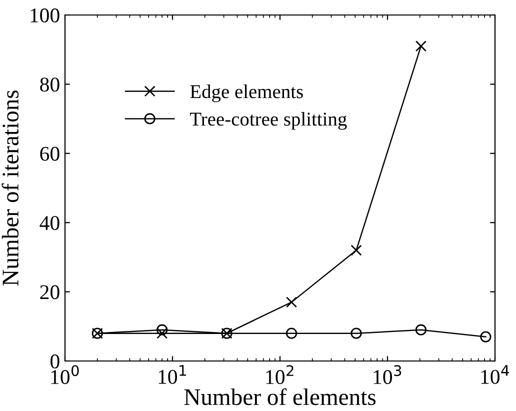  I want to click on legend-label: Edge elements, so click(246, 93).